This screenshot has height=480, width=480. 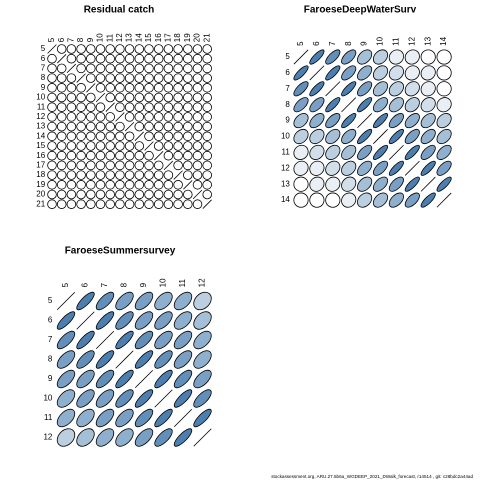 What do you see at coordinates (40, 194) in the screenshot?
I see `y-label: 20` at bounding box center [40, 194].